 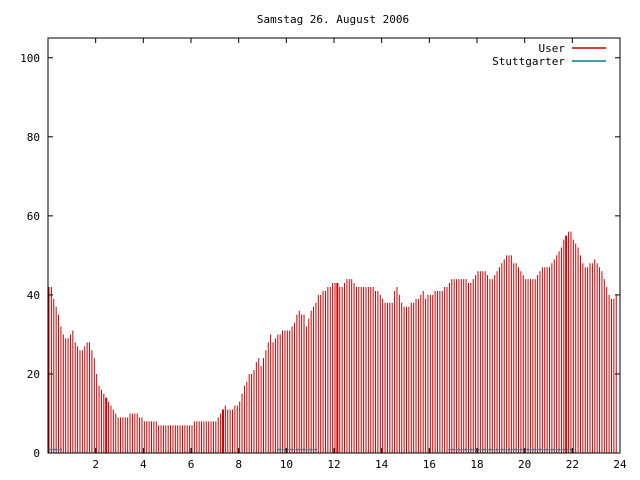 I want to click on x-tick-label-6: 6, so click(x=191, y=464).